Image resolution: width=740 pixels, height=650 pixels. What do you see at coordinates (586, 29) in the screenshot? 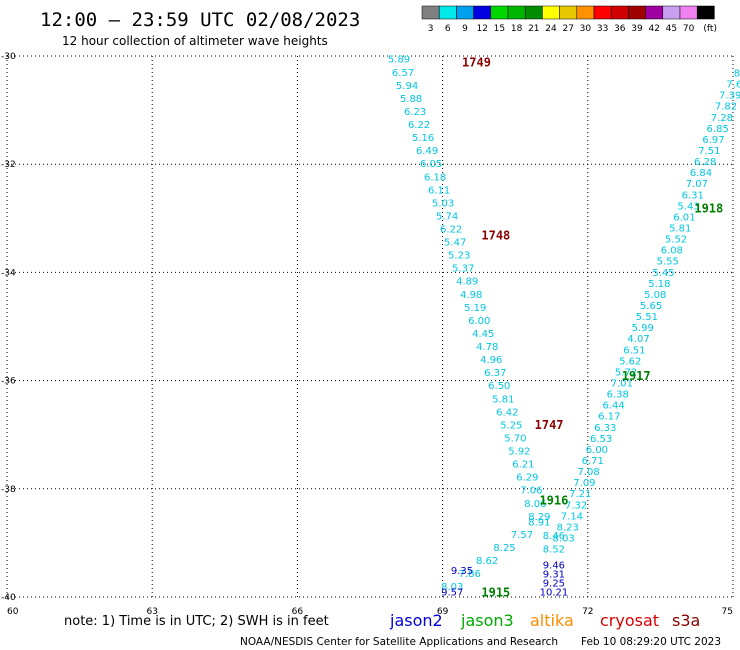
I see `legend-label: 30` at bounding box center [586, 29].